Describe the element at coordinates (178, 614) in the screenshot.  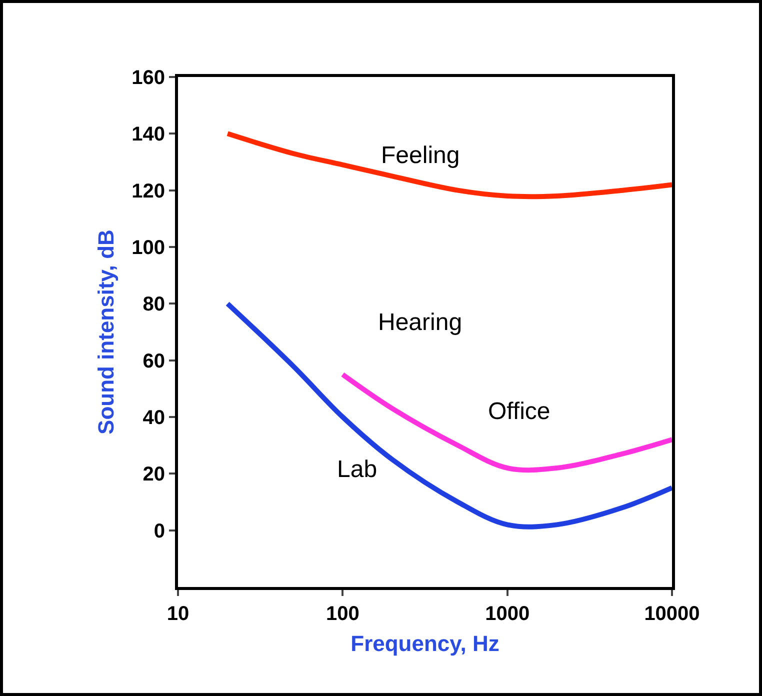
I see `x-tick-label: 10` at that location.